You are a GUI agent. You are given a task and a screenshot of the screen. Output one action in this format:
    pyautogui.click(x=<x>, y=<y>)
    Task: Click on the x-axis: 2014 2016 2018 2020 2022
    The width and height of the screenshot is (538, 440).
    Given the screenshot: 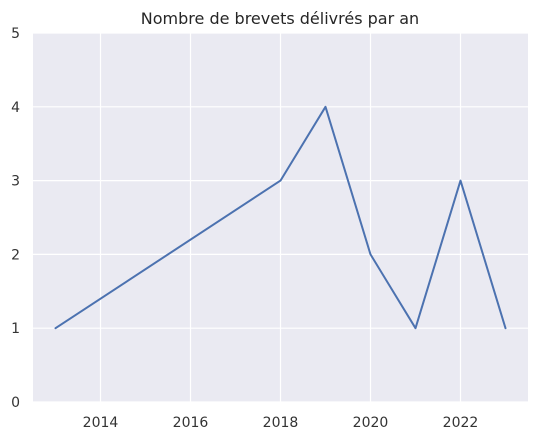 What is the action you would take?
    pyautogui.click(x=281, y=423)
    